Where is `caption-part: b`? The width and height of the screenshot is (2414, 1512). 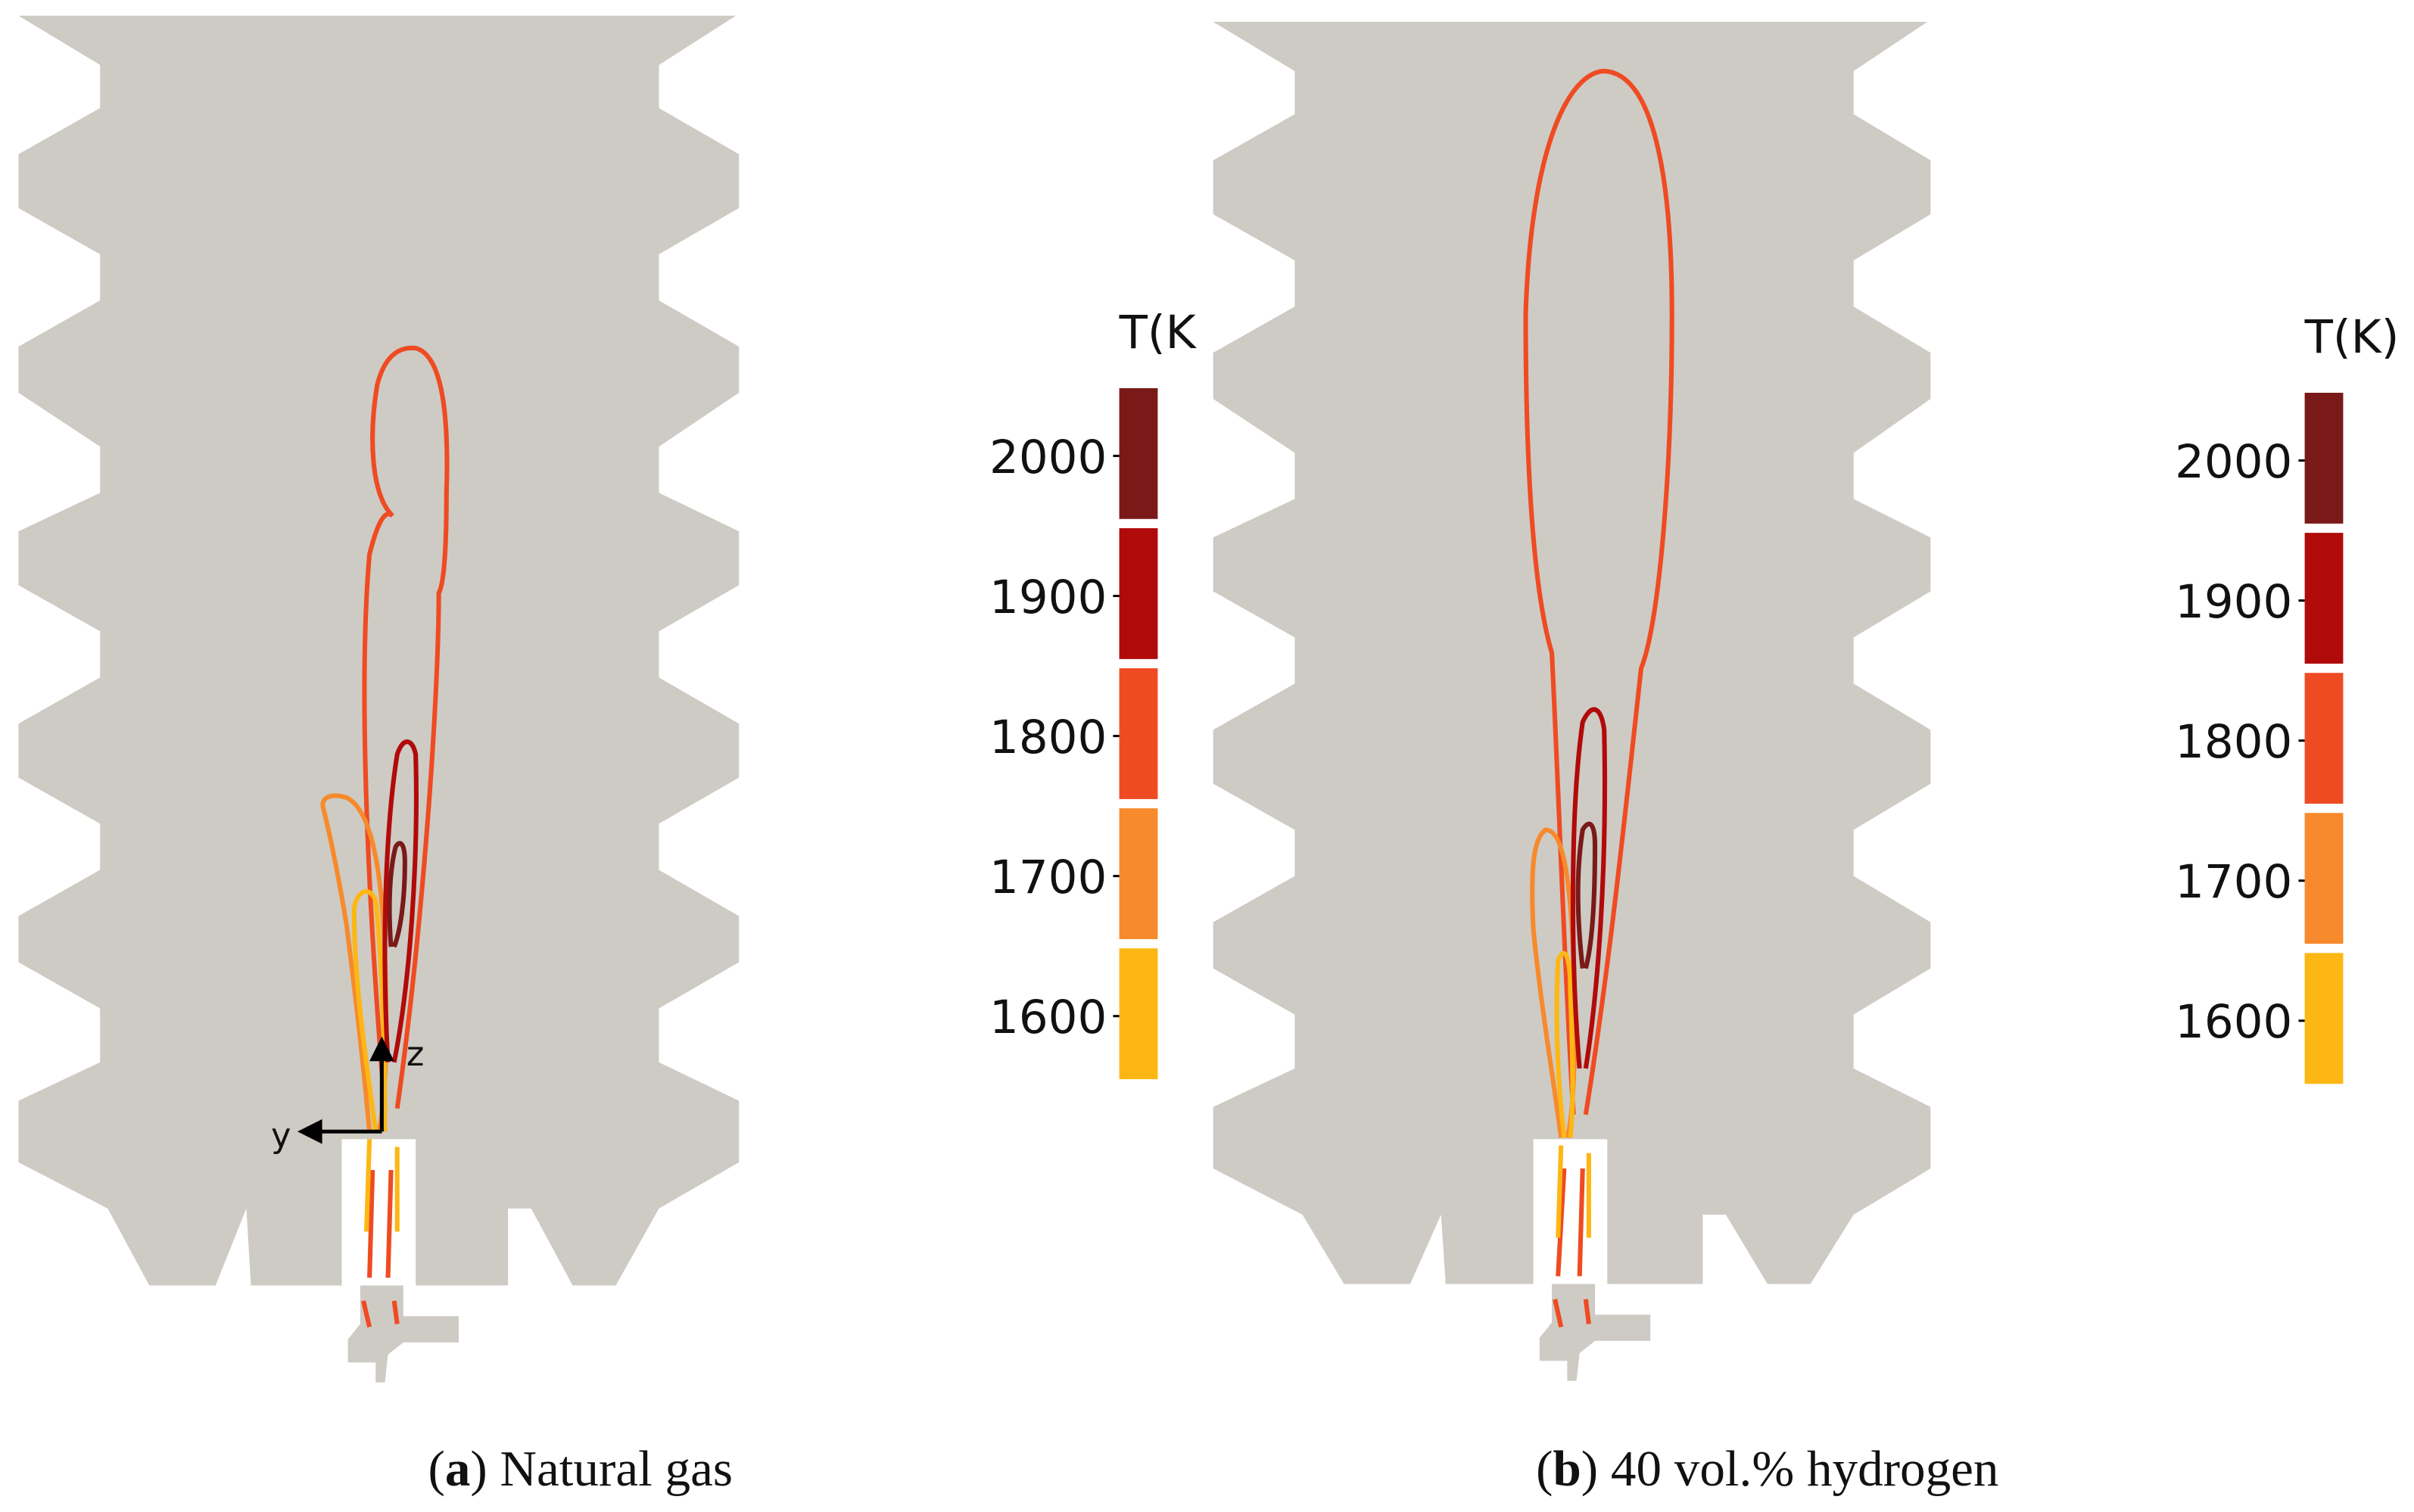 caption-part: b is located at coordinates (1567, 1468).